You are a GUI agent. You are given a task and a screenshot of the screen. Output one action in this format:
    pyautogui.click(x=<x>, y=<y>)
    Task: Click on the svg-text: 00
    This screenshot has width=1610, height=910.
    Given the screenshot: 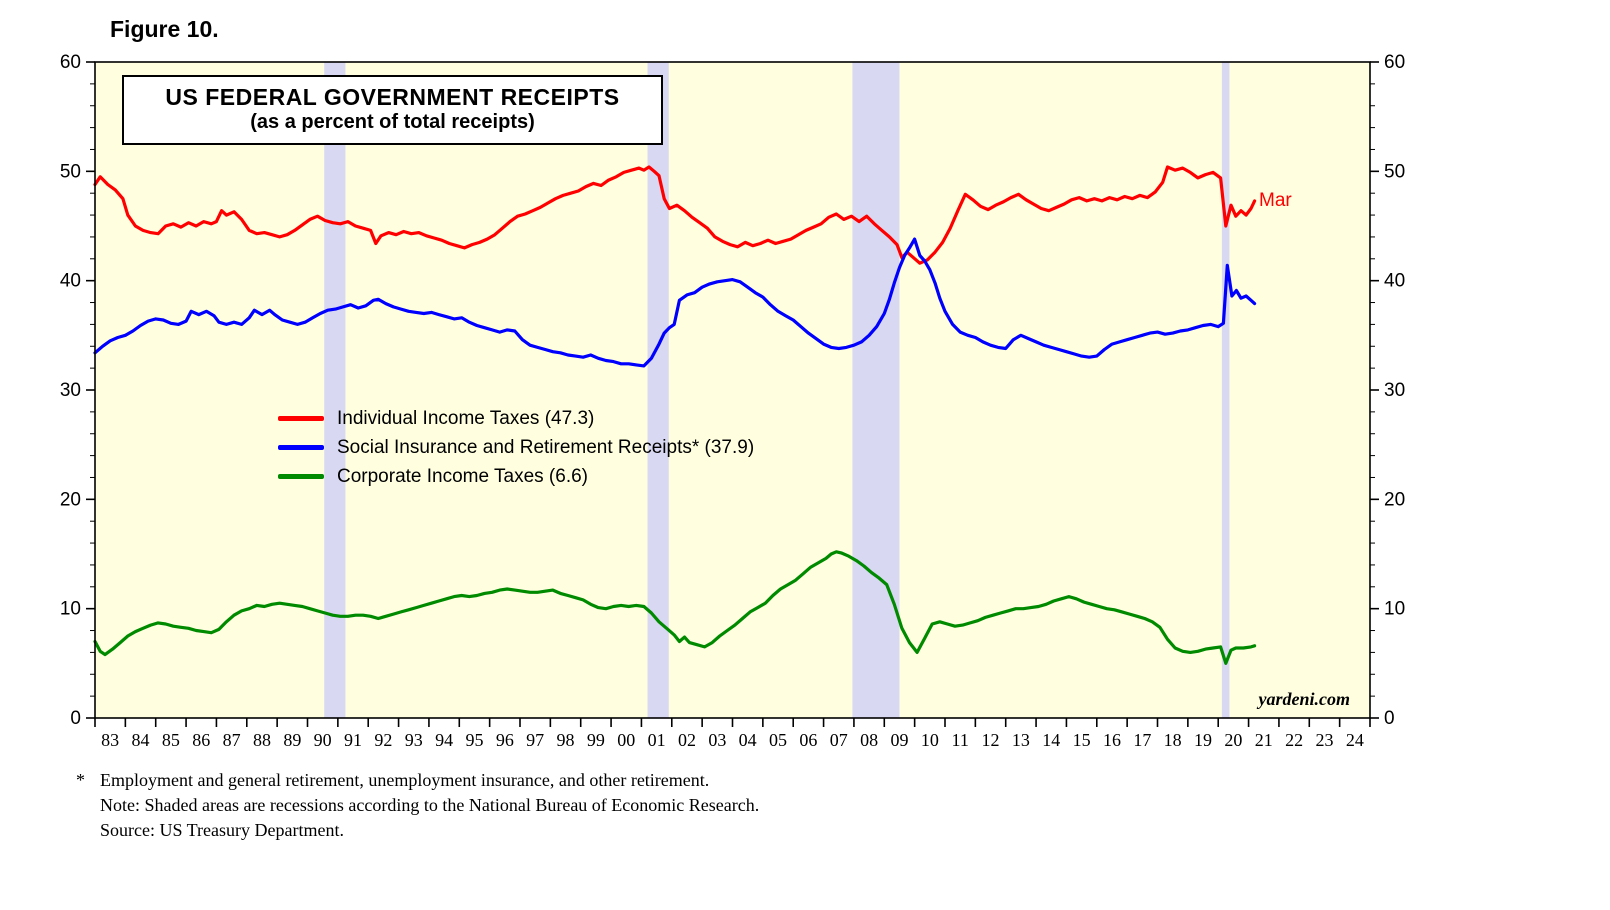 What is the action you would take?
    pyautogui.click(x=626, y=740)
    